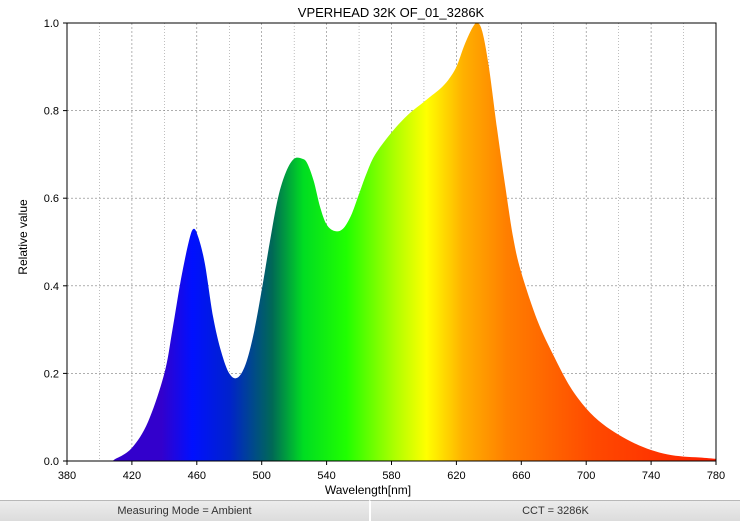 The width and height of the screenshot is (740, 521). What do you see at coordinates (51, 462) in the screenshot?
I see `y-tick-label: 0.0` at bounding box center [51, 462].